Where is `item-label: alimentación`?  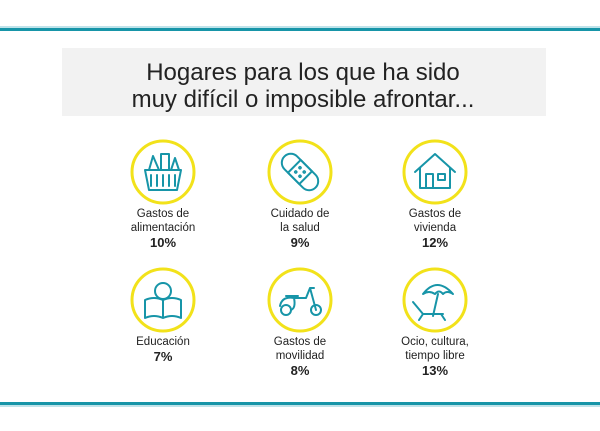 item-label: alimentación is located at coordinates (163, 228).